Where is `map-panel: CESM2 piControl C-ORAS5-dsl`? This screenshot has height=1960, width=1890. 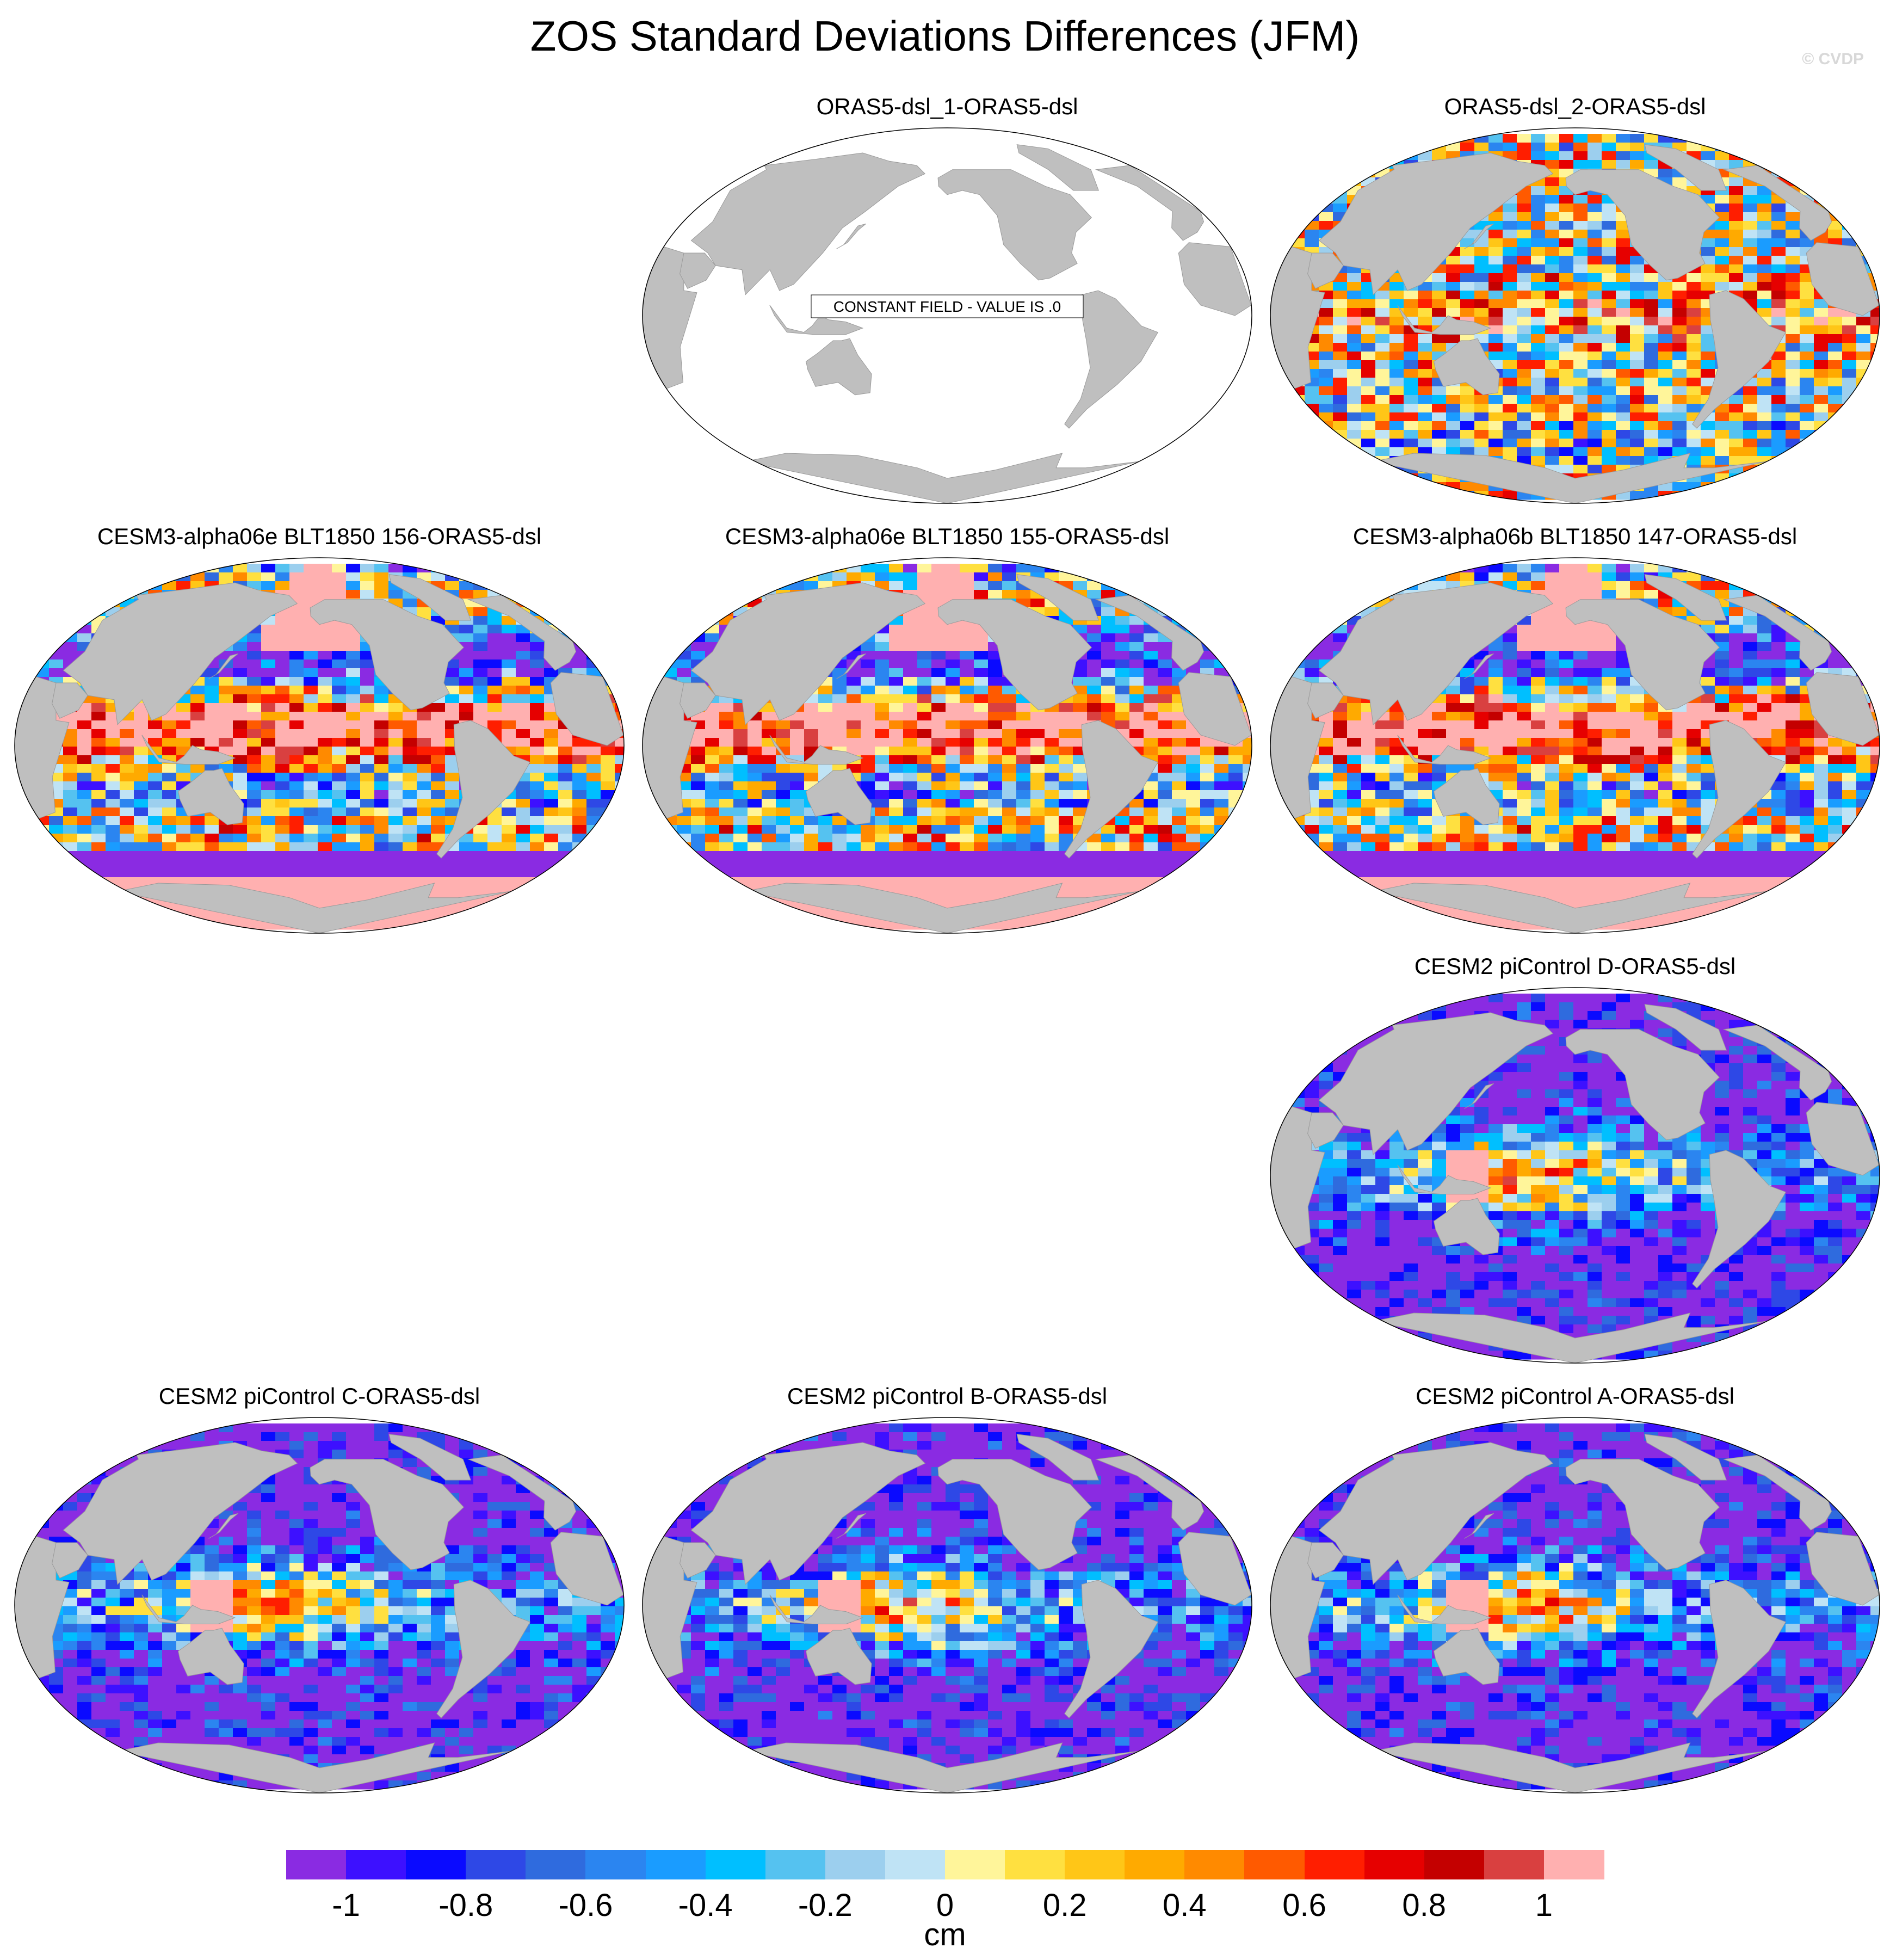 map-panel: CESM2 piControl C-ORAS5-dsl is located at coordinates (319, 1590).